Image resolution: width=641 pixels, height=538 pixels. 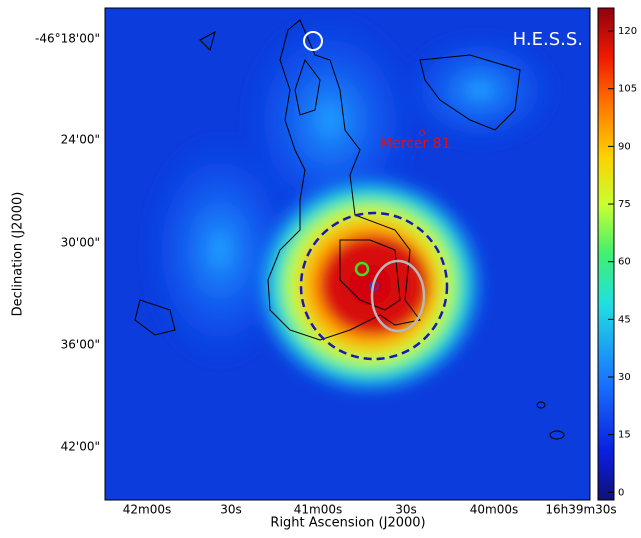 I want to click on colorbar-tick-label: 120, so click(x=627, y=31).